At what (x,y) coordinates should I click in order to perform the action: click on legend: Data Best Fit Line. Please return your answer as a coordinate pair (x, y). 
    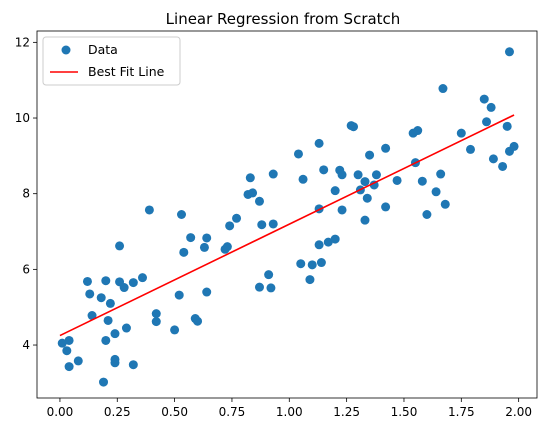
    Looking at the image, I should click on (111, 61).